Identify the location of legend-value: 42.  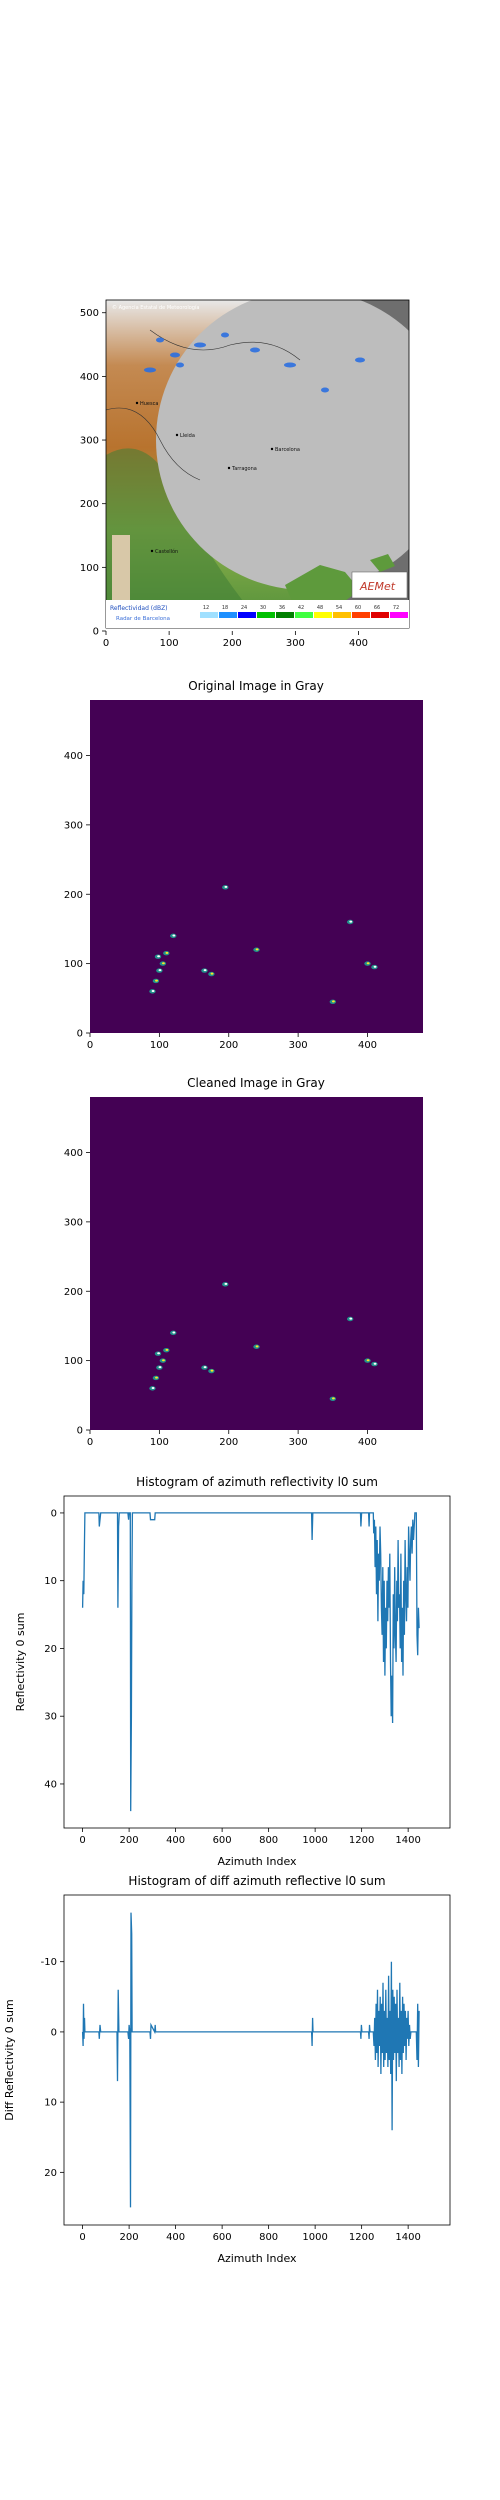
(301, 608).